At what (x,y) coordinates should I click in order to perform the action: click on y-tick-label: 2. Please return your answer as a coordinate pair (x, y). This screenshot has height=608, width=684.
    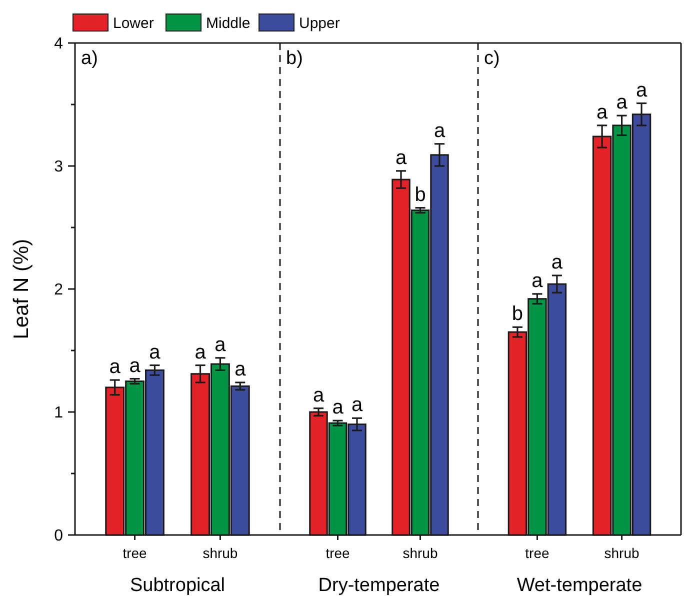
    Looking at the image, I should click on (59, 290).